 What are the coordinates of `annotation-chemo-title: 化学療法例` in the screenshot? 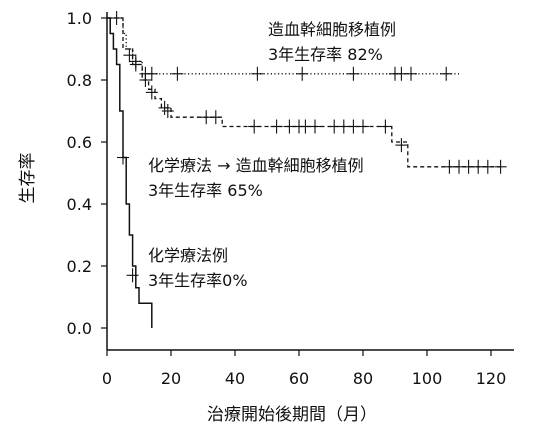 It's located at (188, 255).